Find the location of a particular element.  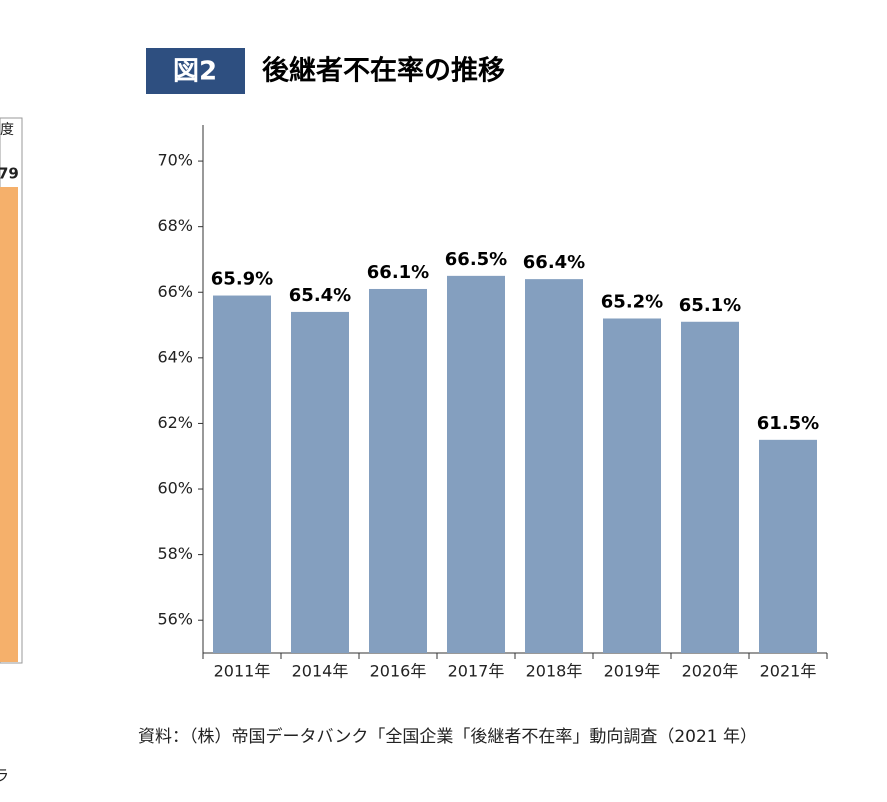

y-tick-label: 64% is located at coordinates (175, 356).